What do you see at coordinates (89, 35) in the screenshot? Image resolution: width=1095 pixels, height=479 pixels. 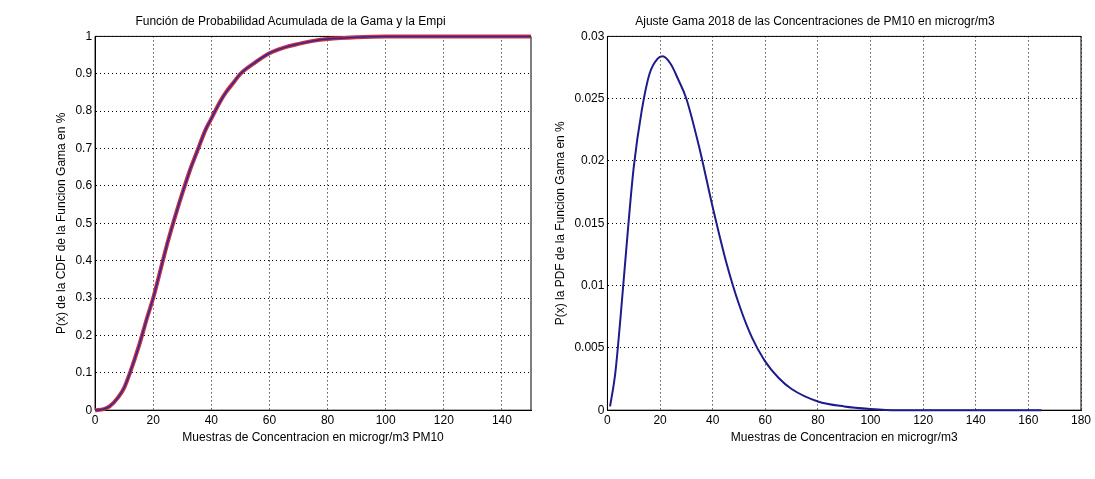 I see `y-tick-label: 1` at bounding box center [89, 35].